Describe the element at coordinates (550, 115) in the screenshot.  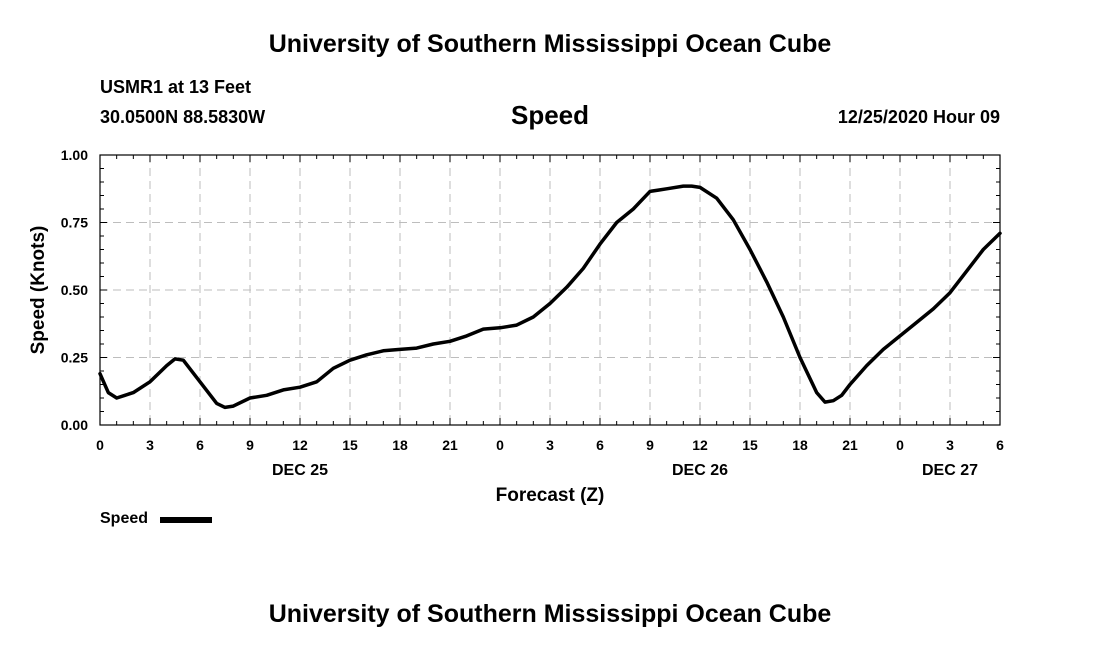
I see `variable-title: Speed` at that location.